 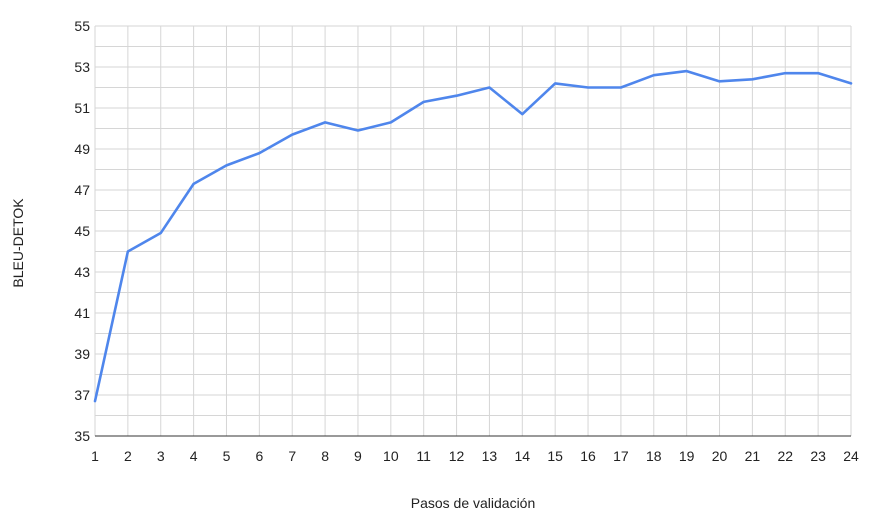 I want to click on y-tick-labels: 35 37 39 41 43 45 47 49 51 53 55, so click(x=82, y=231).